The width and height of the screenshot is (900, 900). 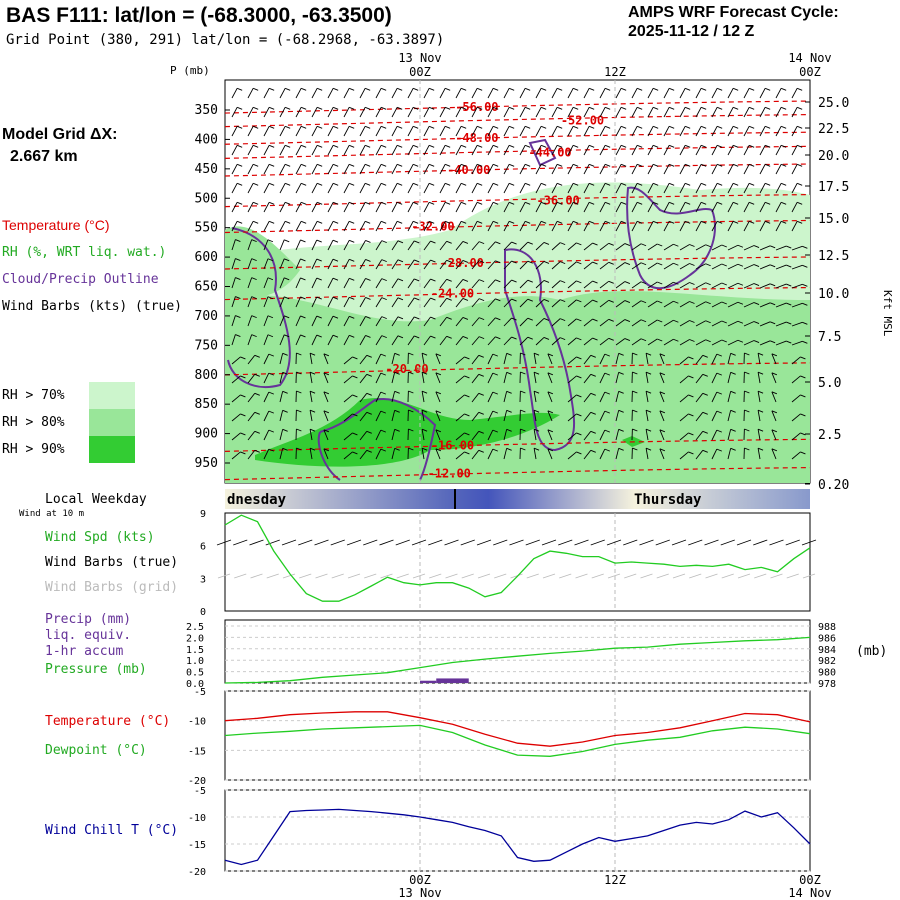 I want to click on legend-temperature: Temperature (°C), so click(x=56, y=225).